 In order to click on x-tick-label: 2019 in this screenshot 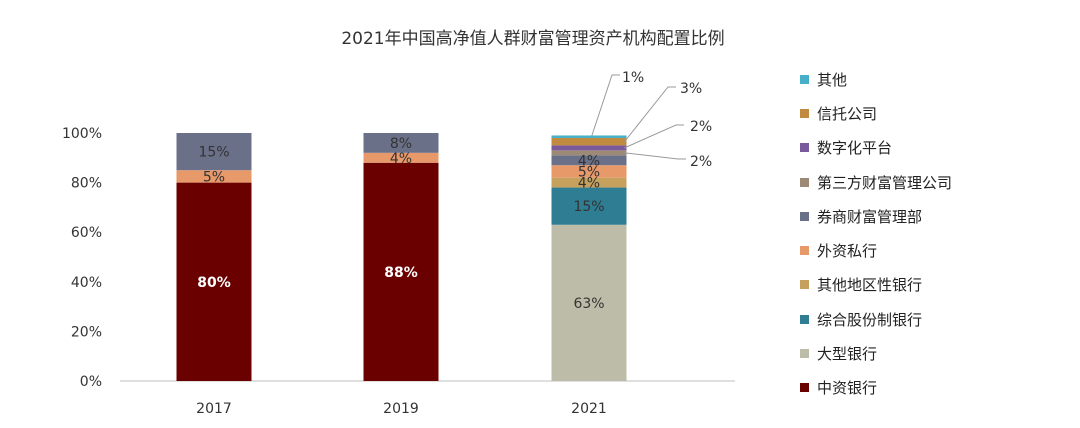, I will do `click(401, 409)`.